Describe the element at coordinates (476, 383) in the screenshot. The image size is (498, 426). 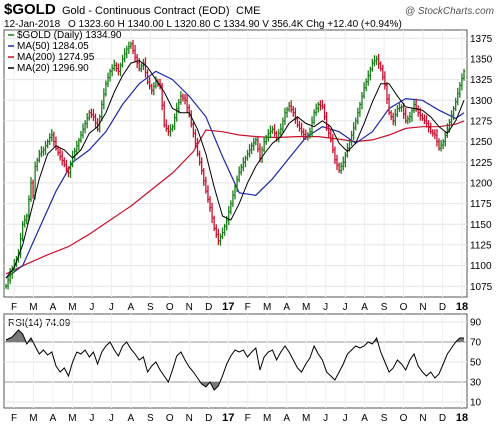
I see `rsi-tick-label: 30` at that location.